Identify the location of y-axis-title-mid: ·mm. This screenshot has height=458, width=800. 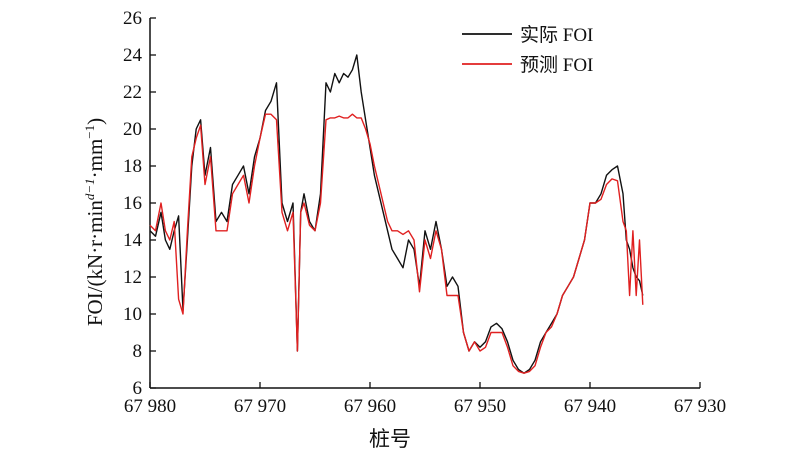
(95, 159).